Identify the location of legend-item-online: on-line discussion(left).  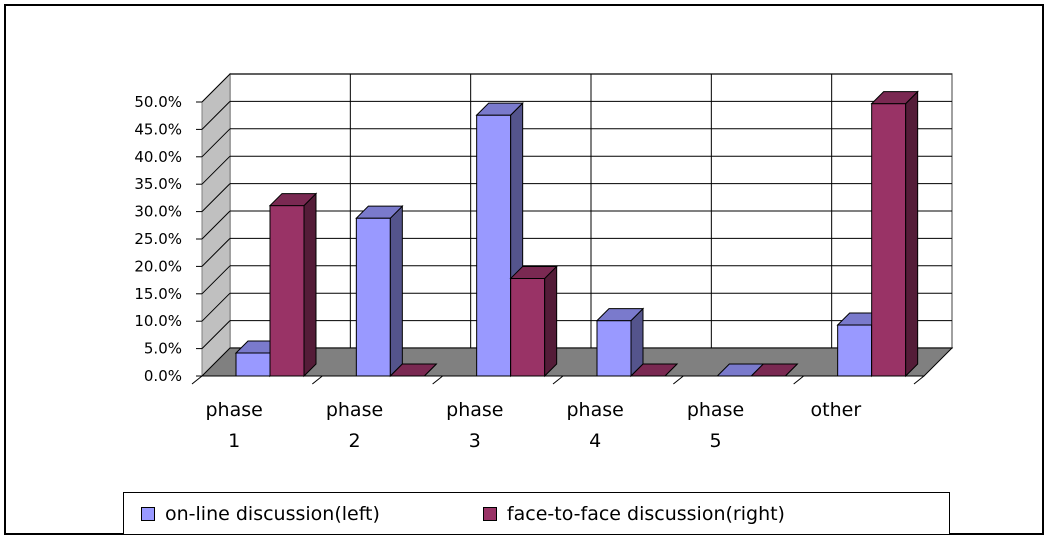
(260, 514).